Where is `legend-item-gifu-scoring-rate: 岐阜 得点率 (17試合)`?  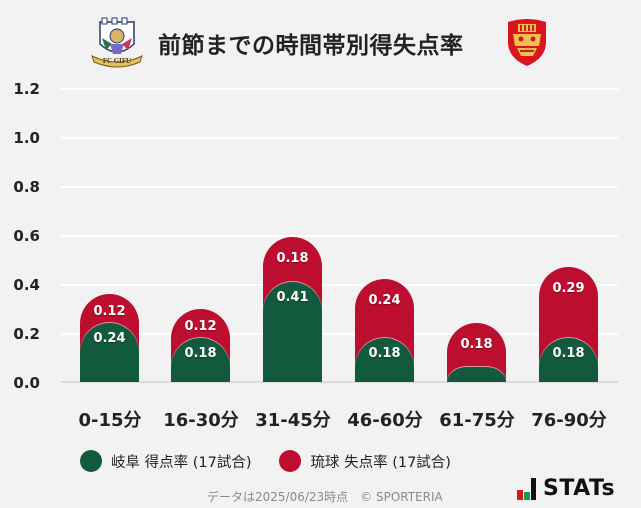 legend-item-gifu-scoring-rate: 岐阜 得点率 (17試合) is located at coordinates (165, 461).